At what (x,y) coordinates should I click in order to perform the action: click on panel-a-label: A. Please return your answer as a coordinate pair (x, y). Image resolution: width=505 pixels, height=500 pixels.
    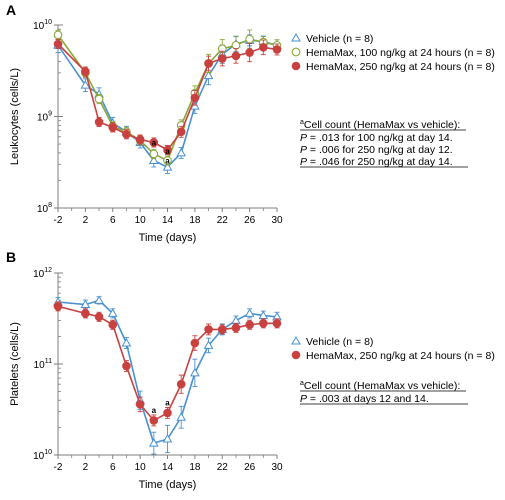
    Looking at the image, I should click on (11, 10).